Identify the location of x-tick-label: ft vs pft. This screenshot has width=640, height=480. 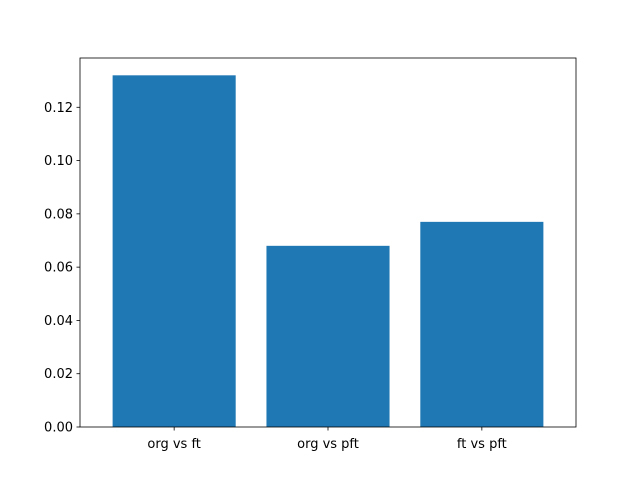
(482, 444).